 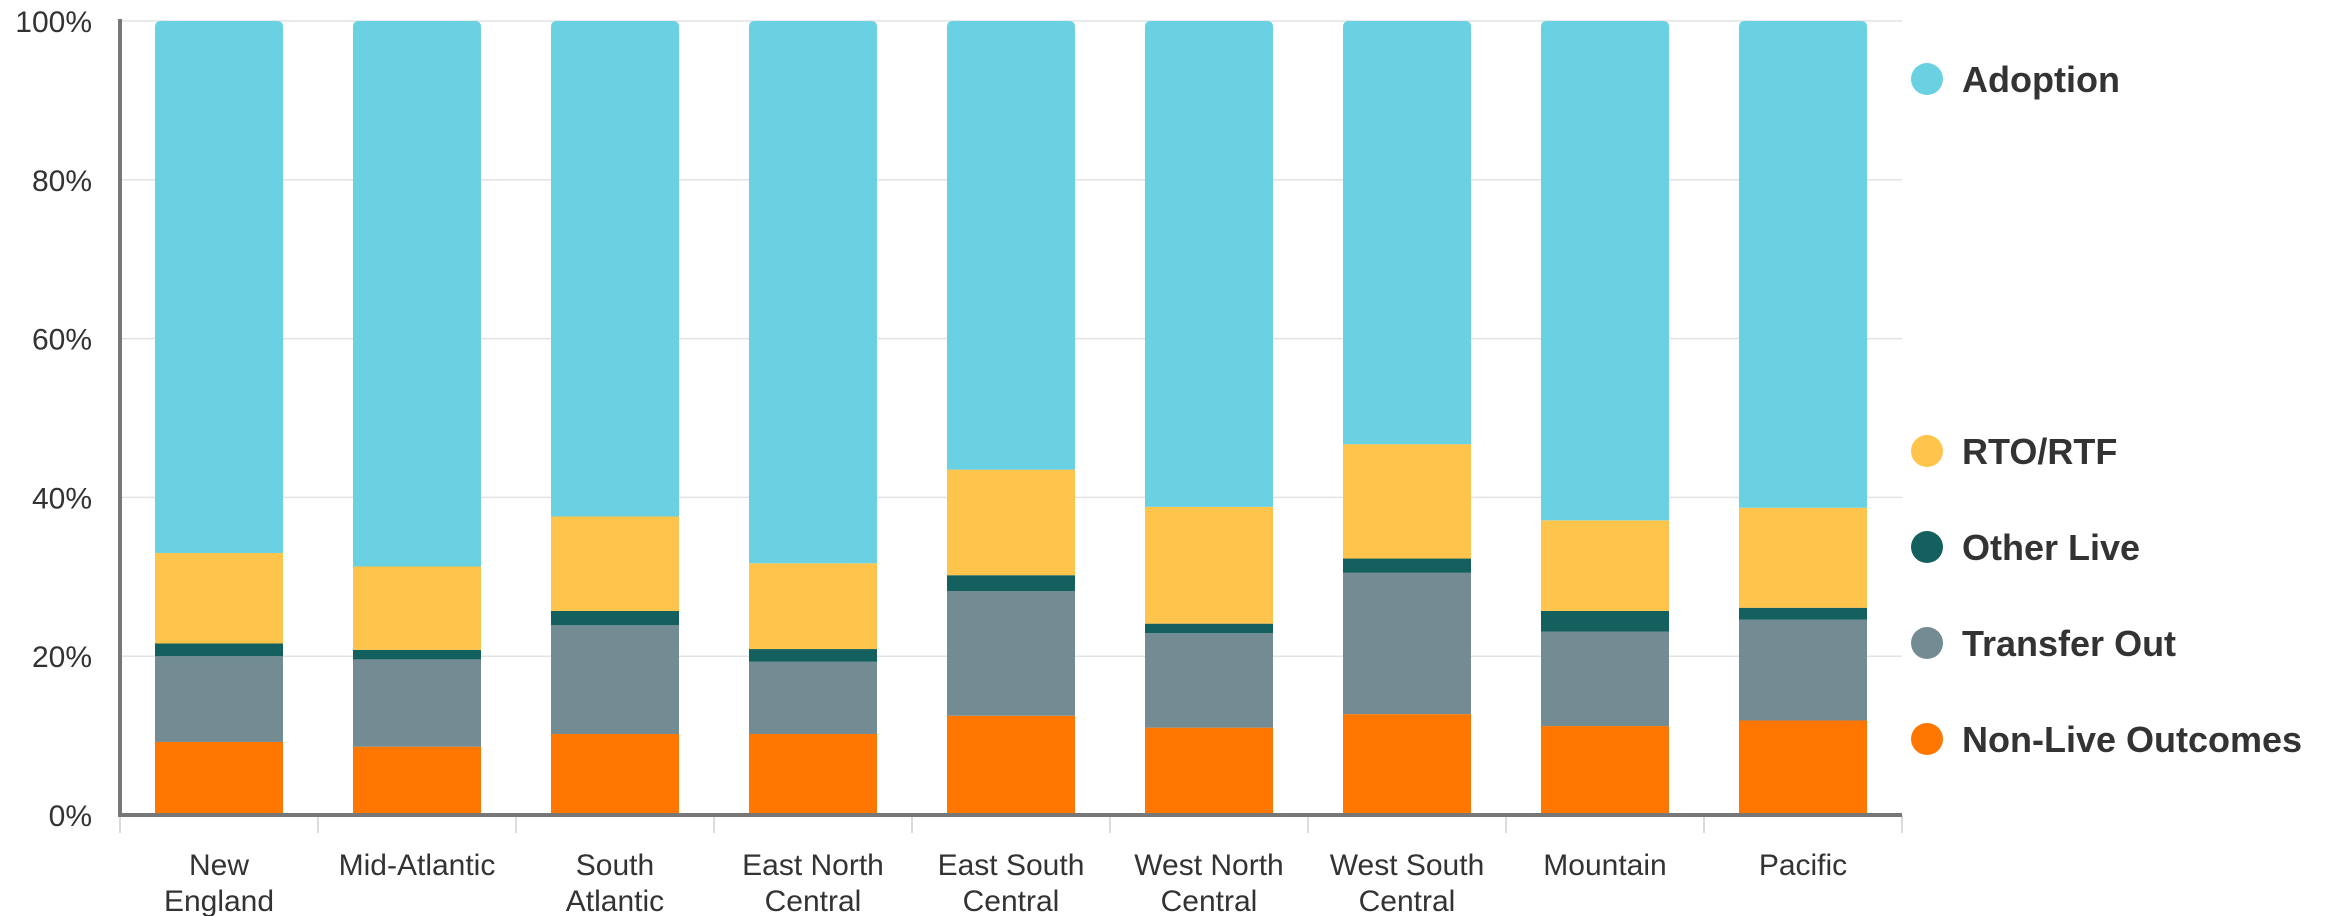 I want to click on legend-label-rto-rtf: RTO/RTF, so click(x=2039, y=451).